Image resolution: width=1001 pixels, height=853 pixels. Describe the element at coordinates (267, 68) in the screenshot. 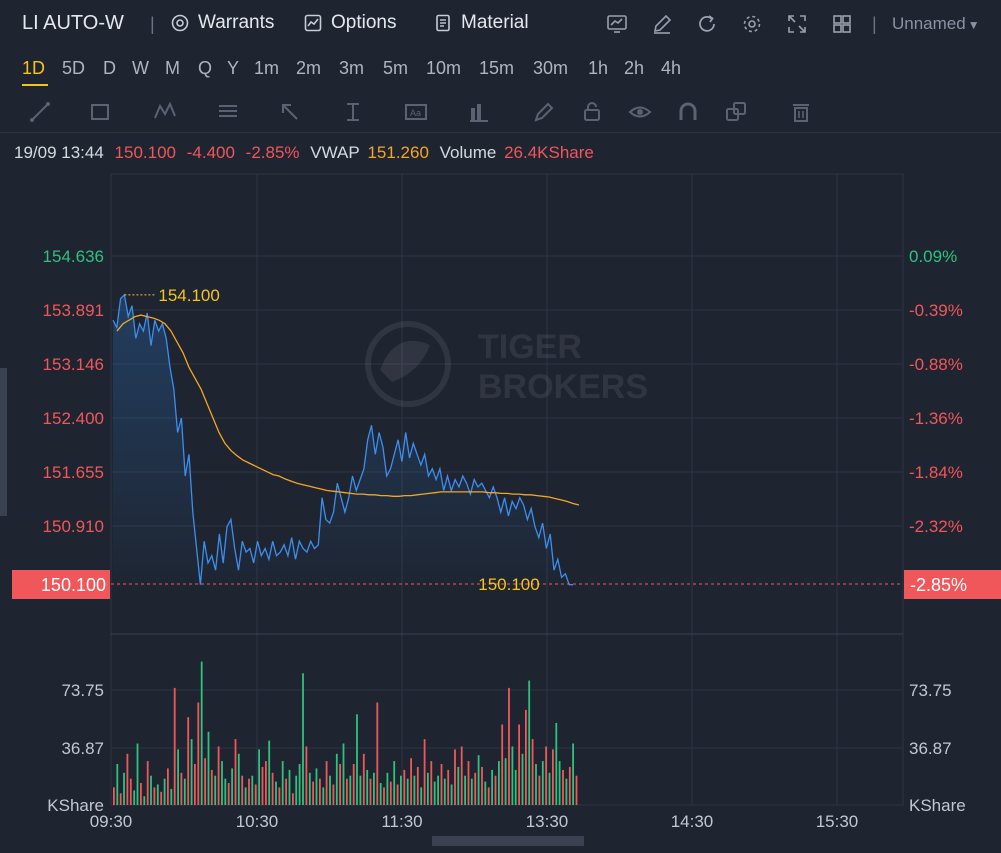

I see `period-tab-1m: 1m` at that location.